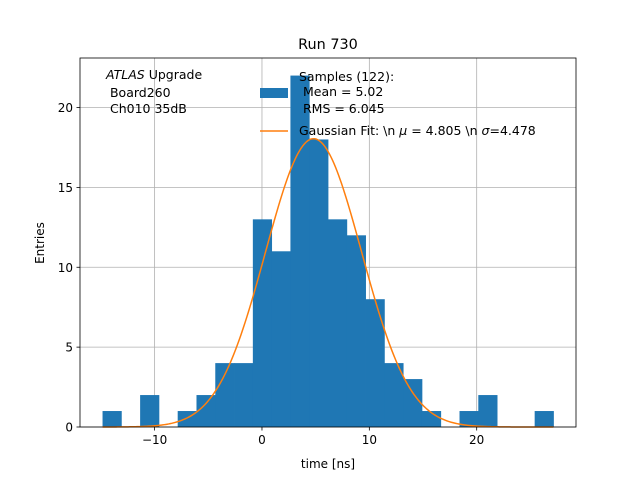  Describe the element at coordinates (512, 130) in the screenshot. I see `legend-fit-suffix: =4.478` at that location.